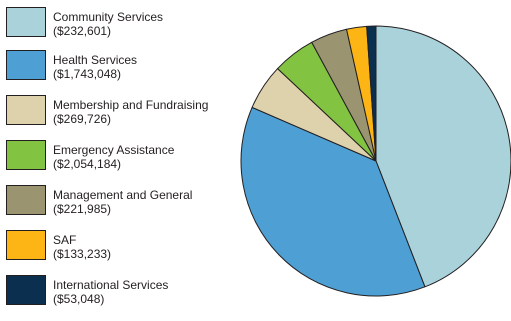  What do you see at coordinates (82, 31) in the screenshot?
I see `legend-value: ($232,601)` at bounding box center [82, 31].